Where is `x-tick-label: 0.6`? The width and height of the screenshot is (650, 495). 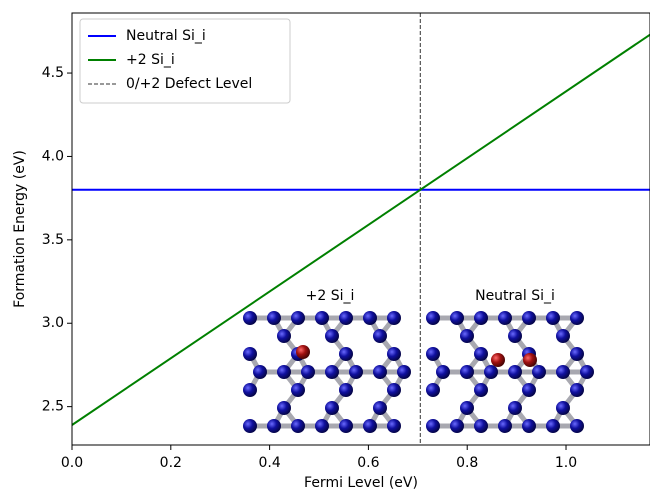 x-tick-label: 0.6 is located at coordinates (368, 463).